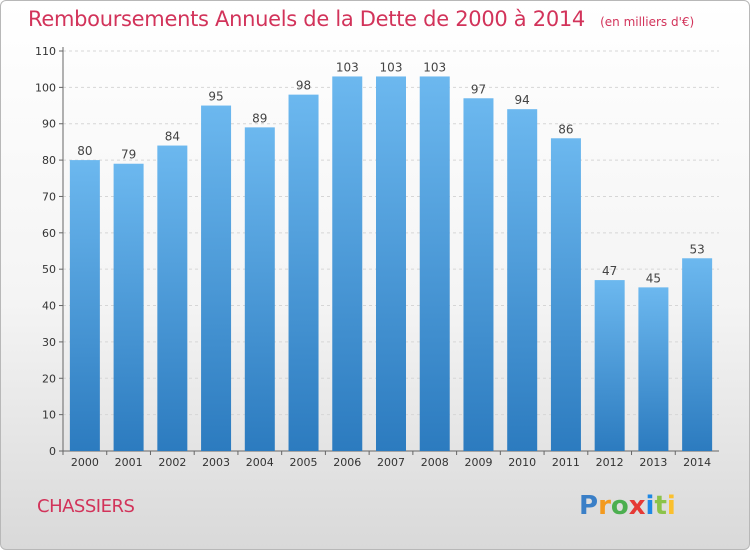 The height and width of the screenshot is (550, 750). I want to click on logo-letter: r, so click(604, 506).